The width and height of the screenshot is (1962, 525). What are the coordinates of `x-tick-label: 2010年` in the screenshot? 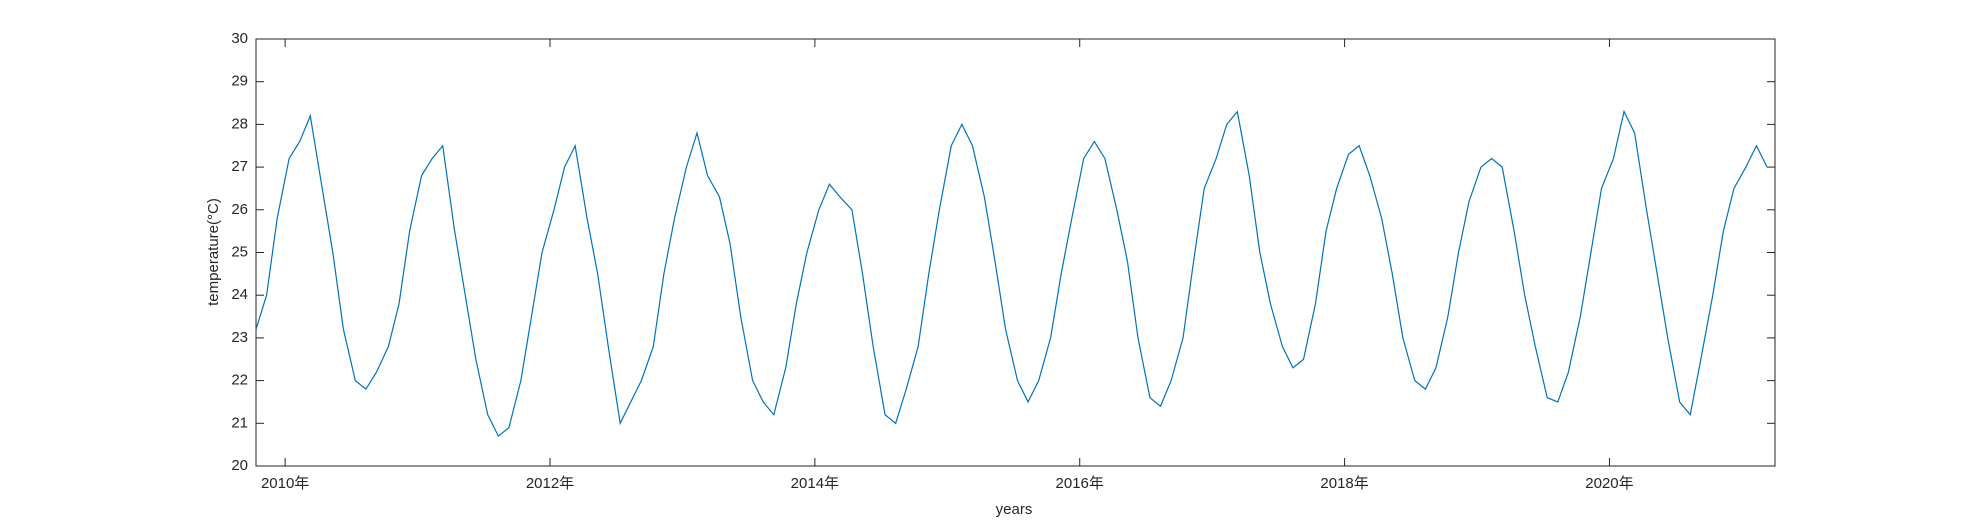 It's located at (285, 483).